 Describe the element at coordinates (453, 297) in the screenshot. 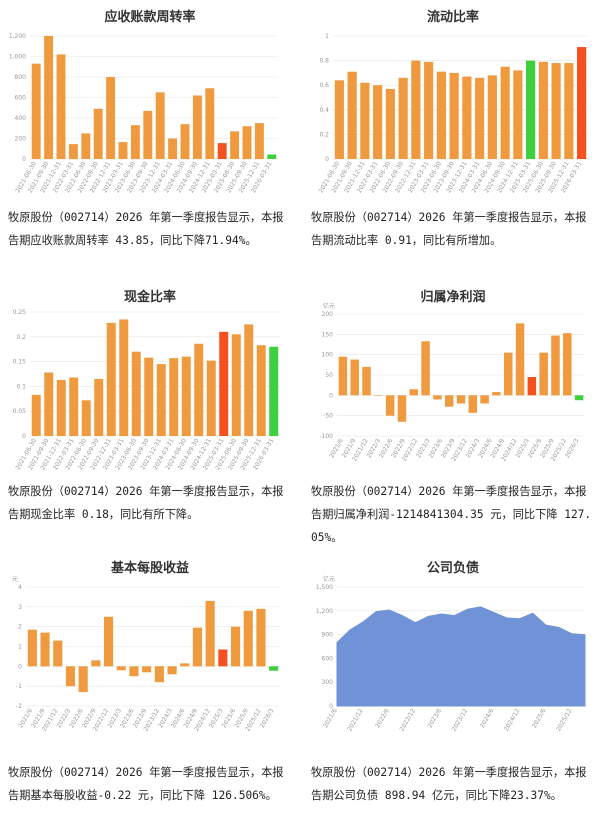

I see `chart-title: 归属净利润` at that location.